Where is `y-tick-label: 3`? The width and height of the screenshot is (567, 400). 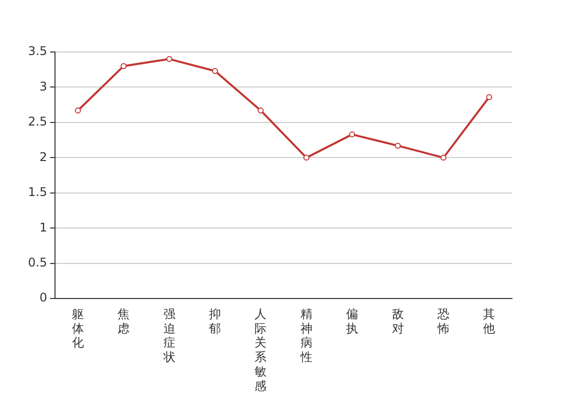
y-tick-label: 3 is located at coordinates (43, 86).